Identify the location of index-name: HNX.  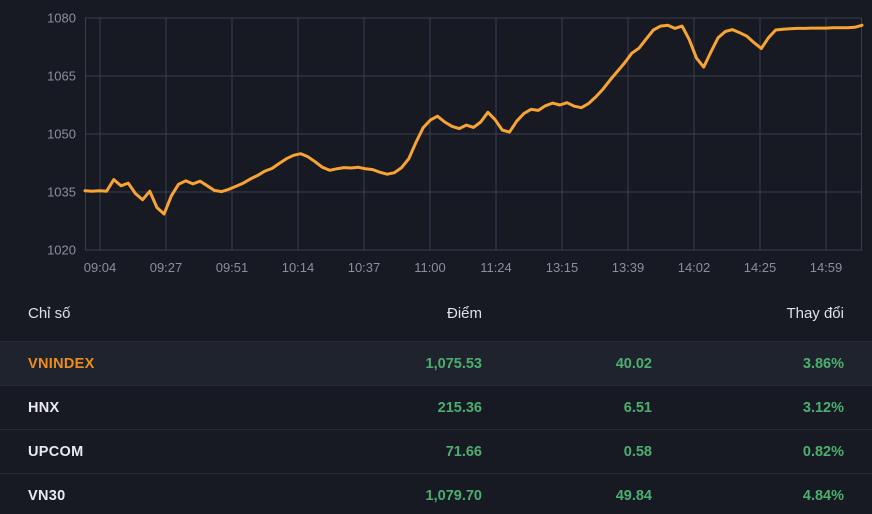
(44, 407).